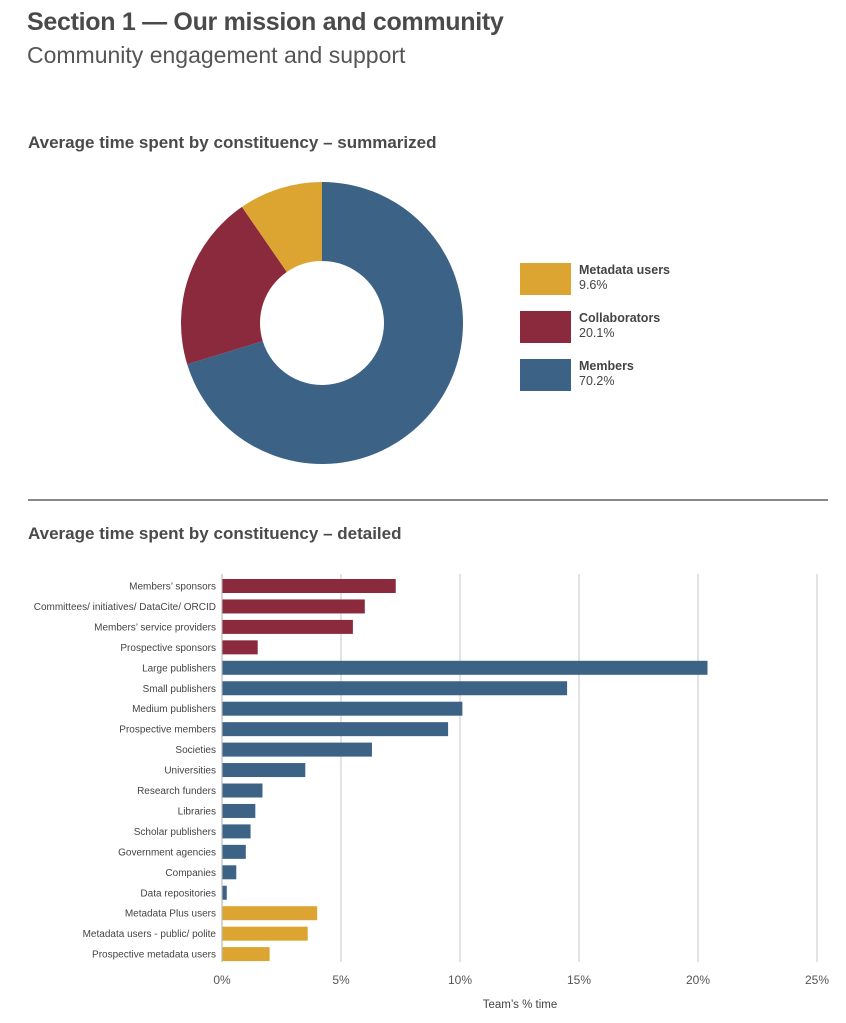  Describe the element at coordinates (606, 366) in the screenshot. I see `legend-label: Members` at that location.